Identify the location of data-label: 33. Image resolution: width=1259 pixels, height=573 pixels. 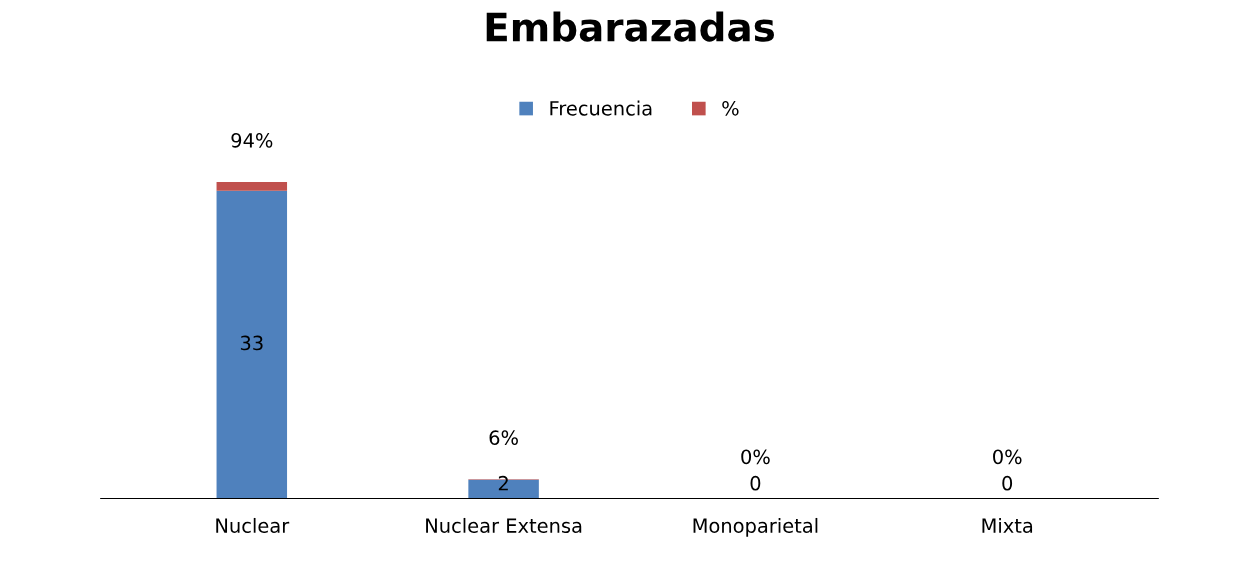
(251, 343).